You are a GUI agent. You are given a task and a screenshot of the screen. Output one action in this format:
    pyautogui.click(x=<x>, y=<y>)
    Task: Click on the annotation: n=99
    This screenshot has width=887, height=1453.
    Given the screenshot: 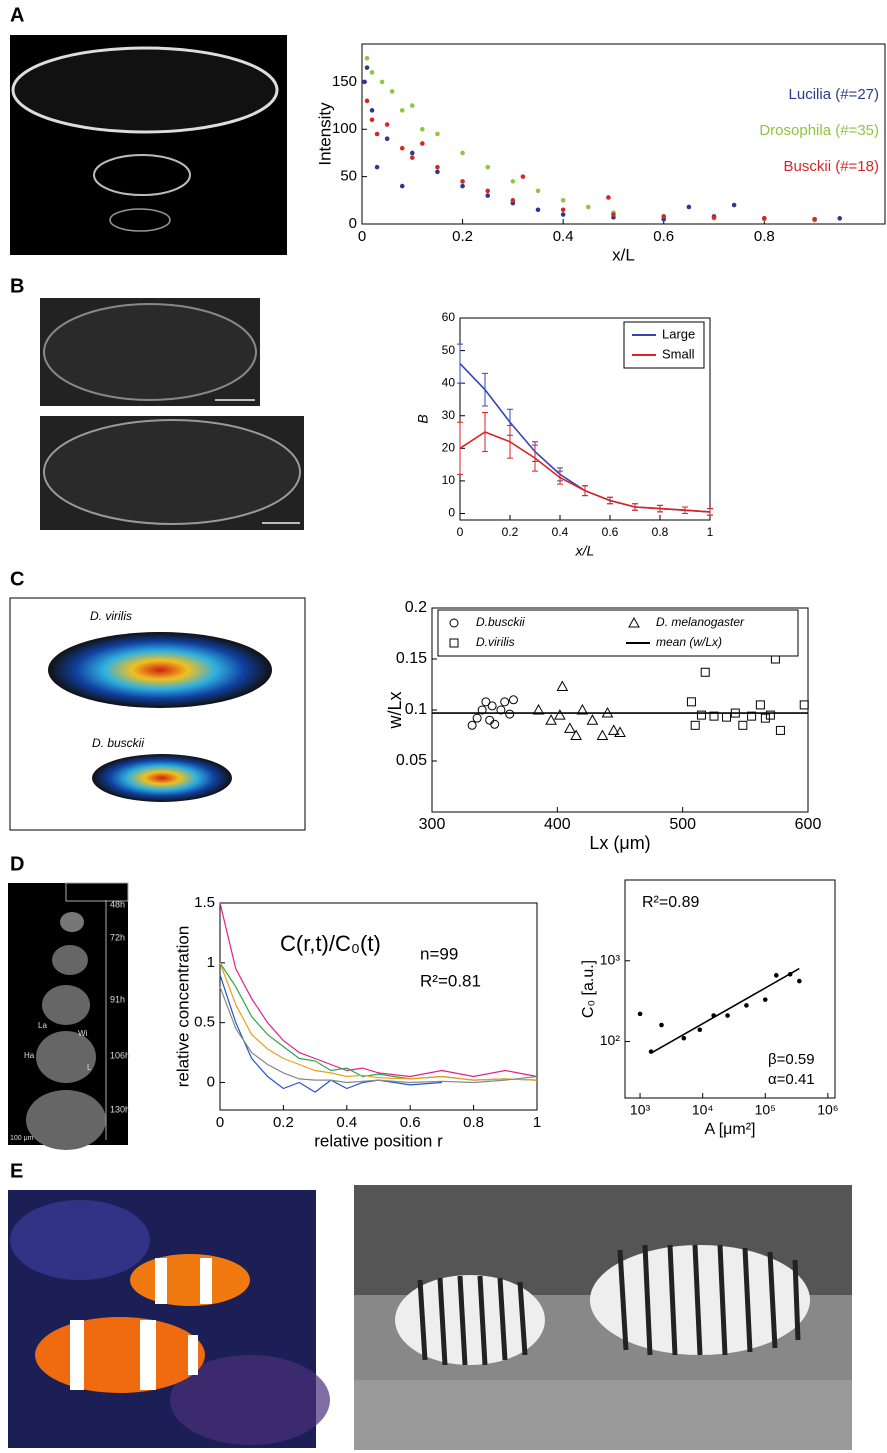 What is the action you would take?
    pyautogui.click(x=439, y=953)
    